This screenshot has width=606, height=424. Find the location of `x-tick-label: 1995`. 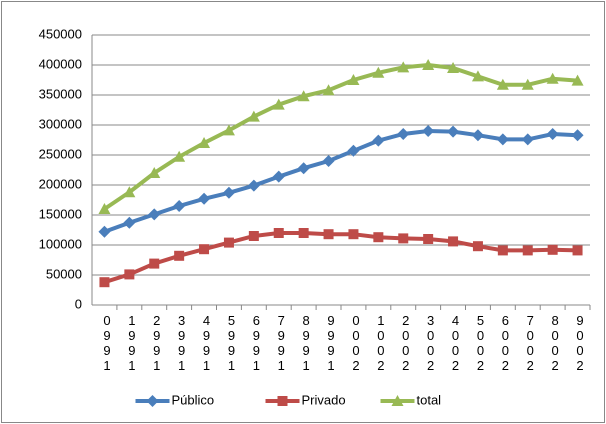

x-tick-label: 1995 is located at coordinates (231, 343).